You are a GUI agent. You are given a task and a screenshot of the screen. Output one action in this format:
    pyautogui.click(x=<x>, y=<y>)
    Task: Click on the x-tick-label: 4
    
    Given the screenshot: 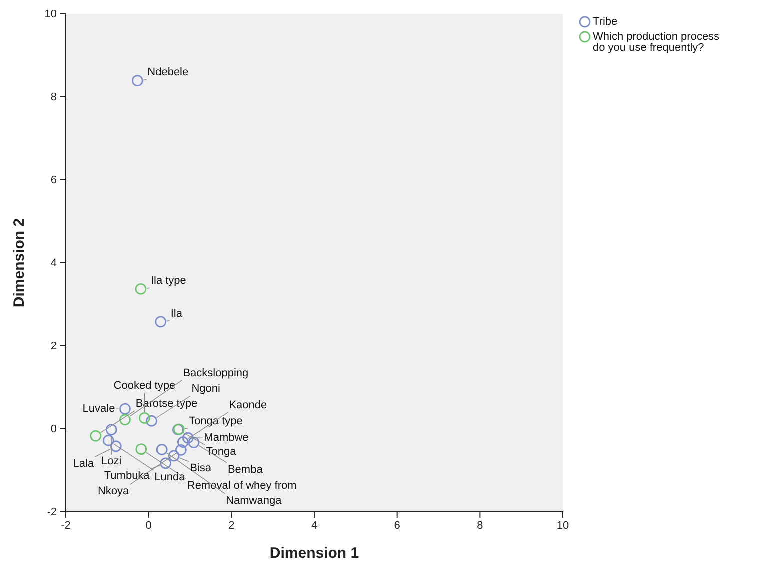 What is the action you would take?
    pyautogui.click(x=314, y=526)
    